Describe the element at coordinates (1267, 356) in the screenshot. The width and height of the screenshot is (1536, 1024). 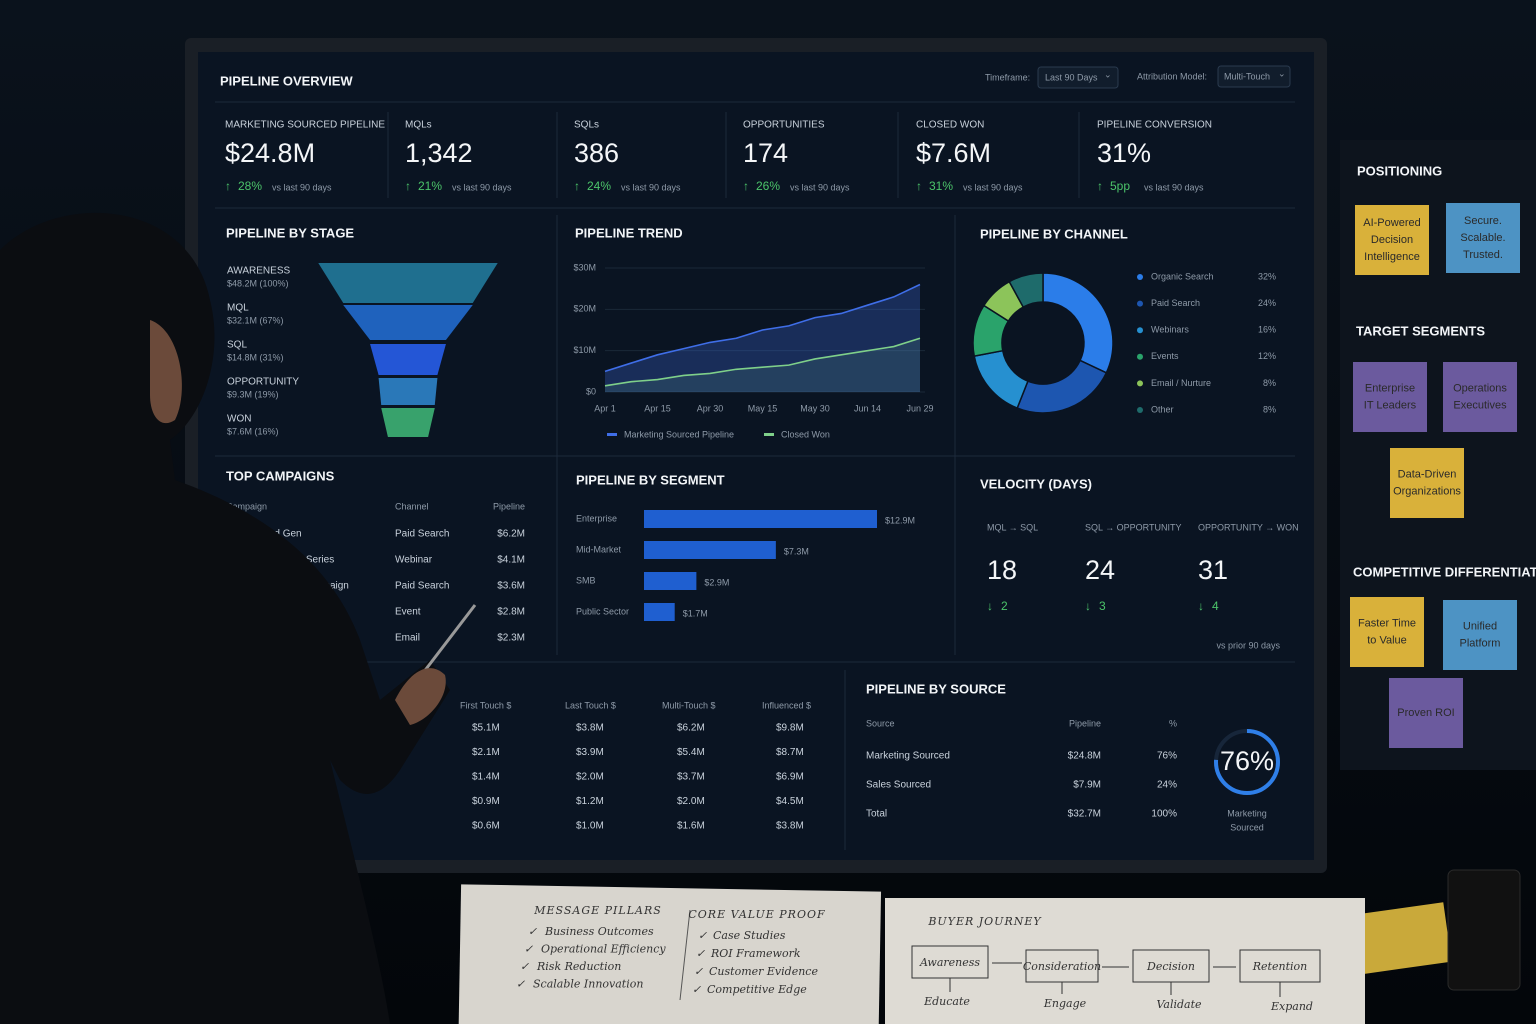
I see `legend-value: 12%` at that location.